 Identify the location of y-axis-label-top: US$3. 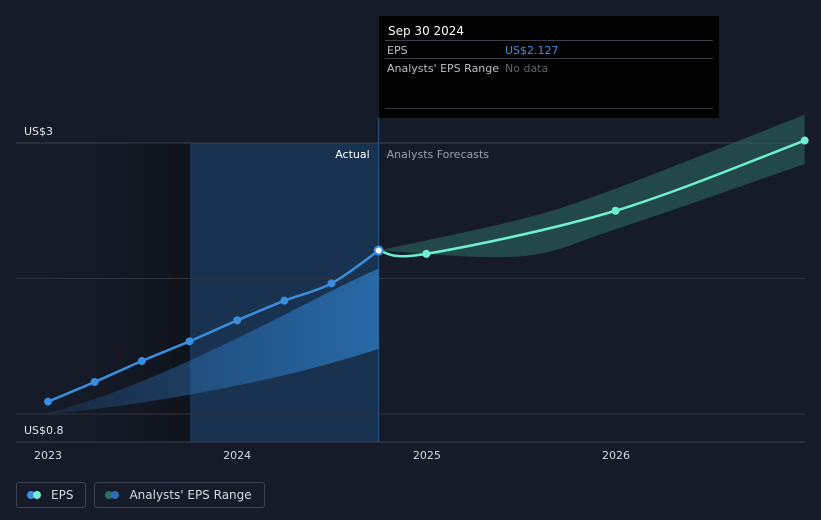
(38, 131).